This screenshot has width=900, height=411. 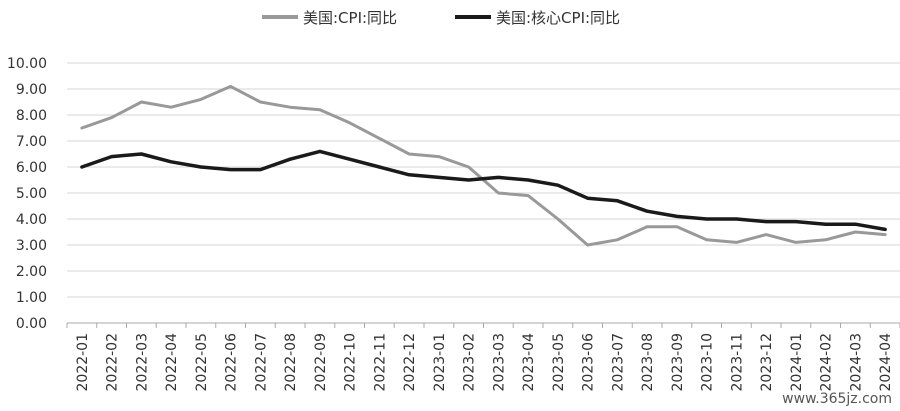 What do you see at coordinates (291, 362) in the screenshot?
I see `x-tick-label: 2022-08` at bounding box center [291, 362].